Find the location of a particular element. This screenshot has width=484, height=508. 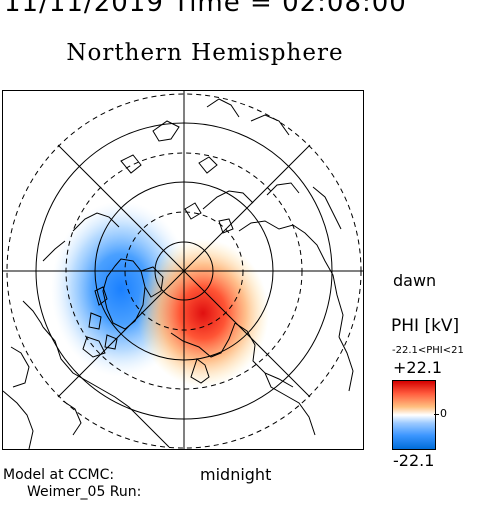

legend-zero-value: 0 is located at coordinates (443, 413).